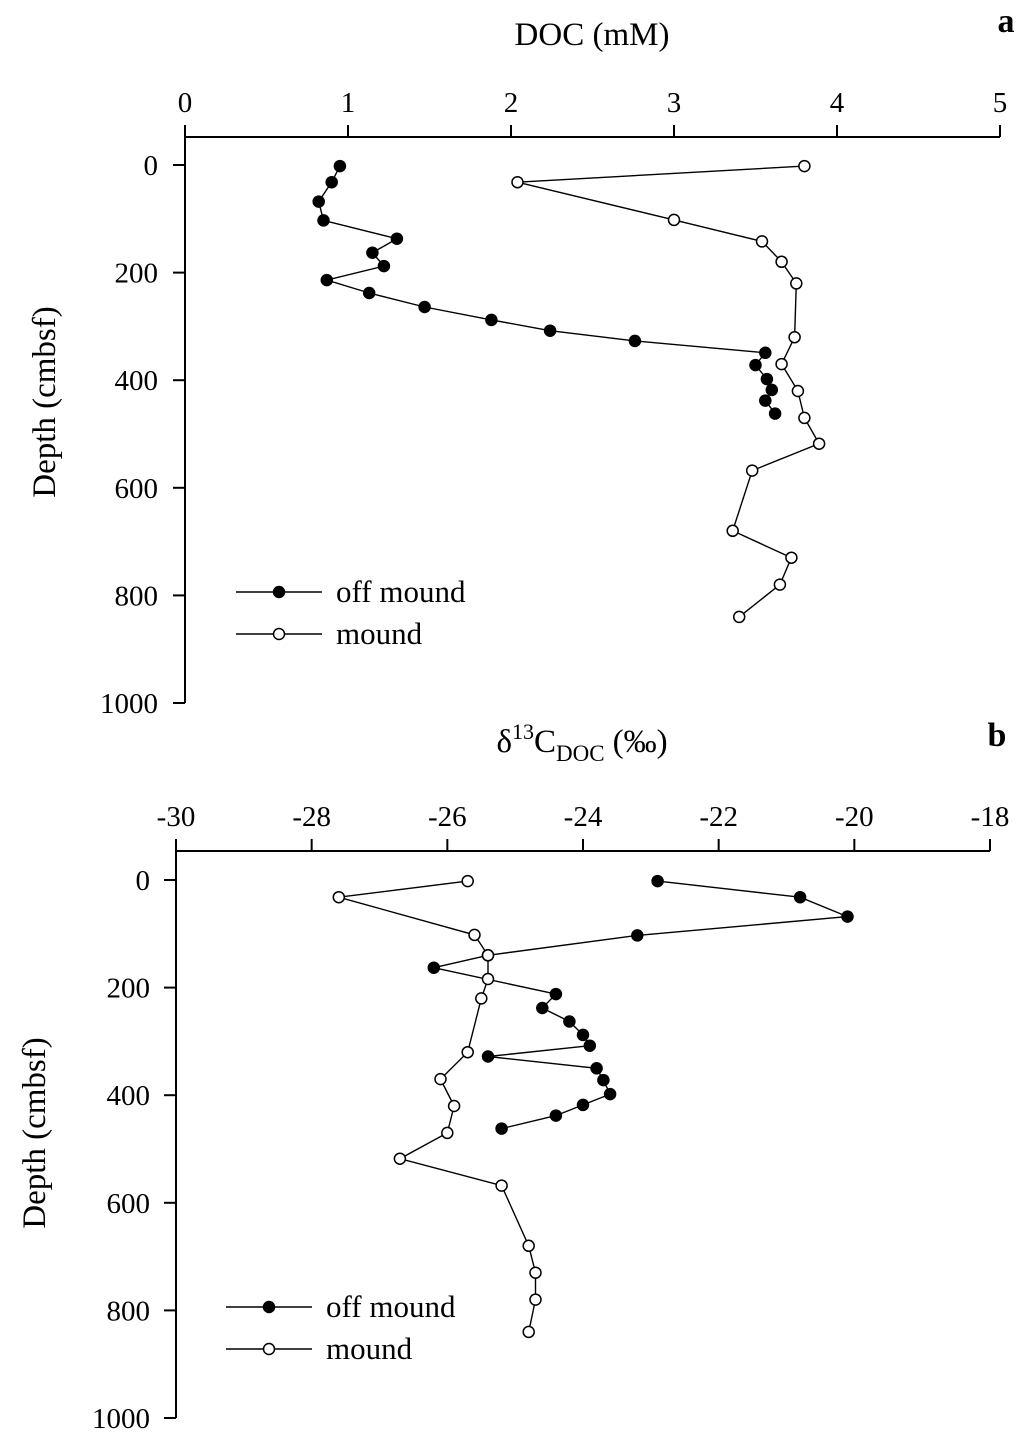 This screenshot has height=1438, width=1024. I want to click on panel-b-y-tick-label: 600, so click(129, 1204).